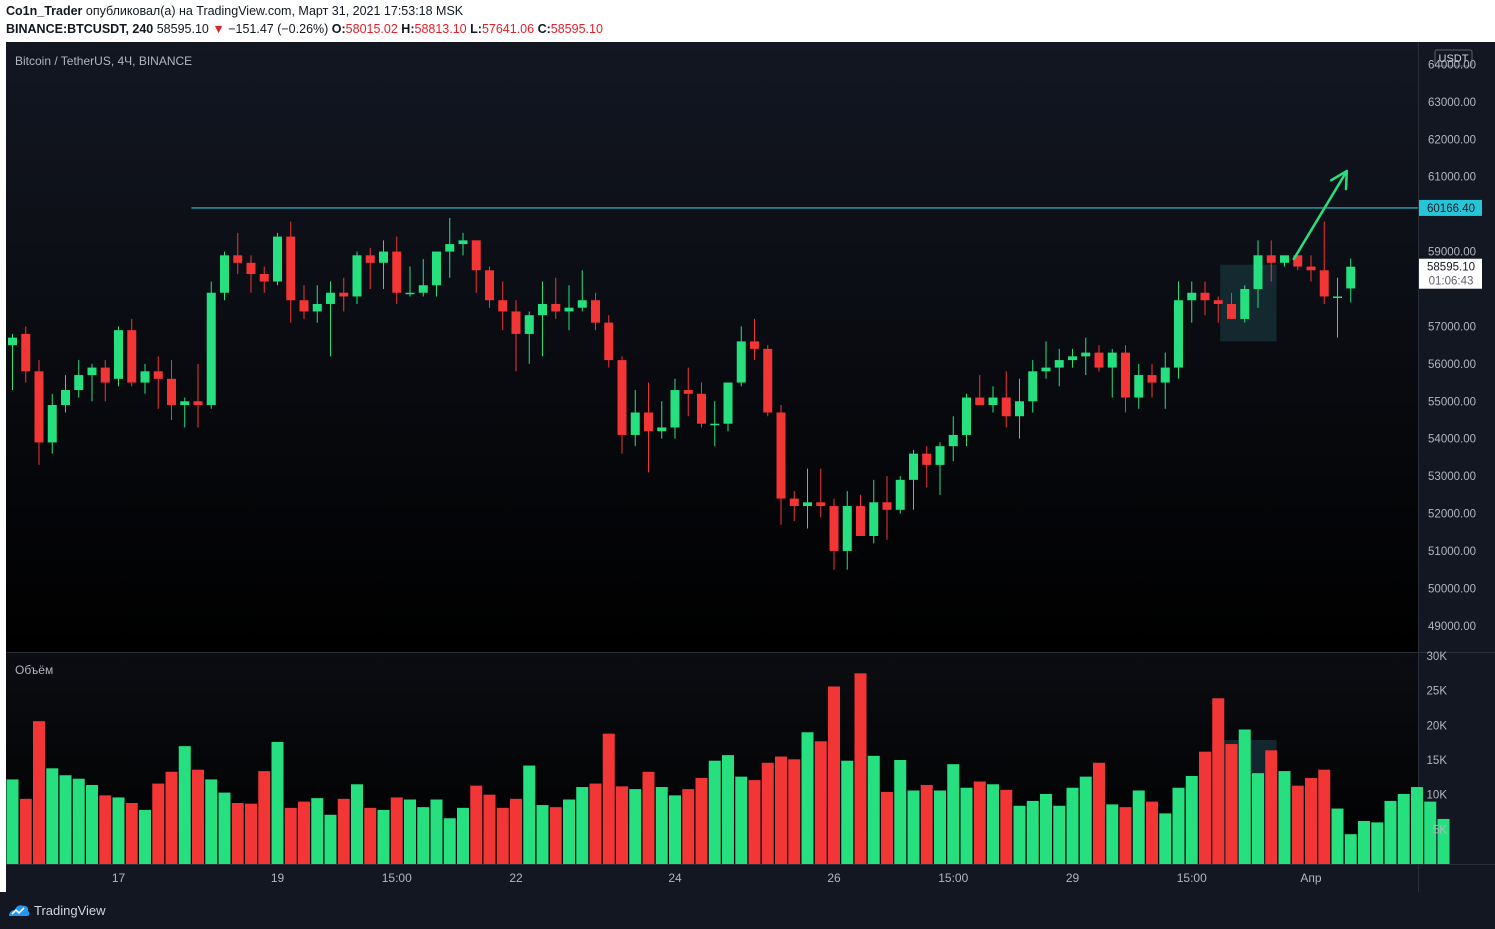 The width and height of the screenshot is (1495, 929). I want to click on high-label: H:, so click(408, 29).